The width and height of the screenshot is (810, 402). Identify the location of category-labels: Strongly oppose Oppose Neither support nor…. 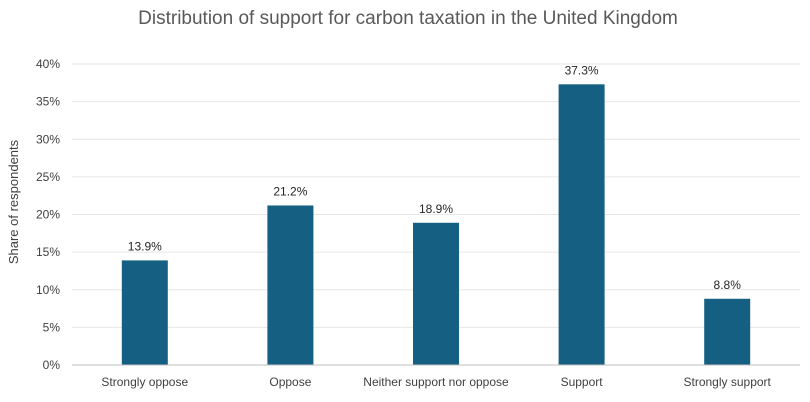
(436, 382).